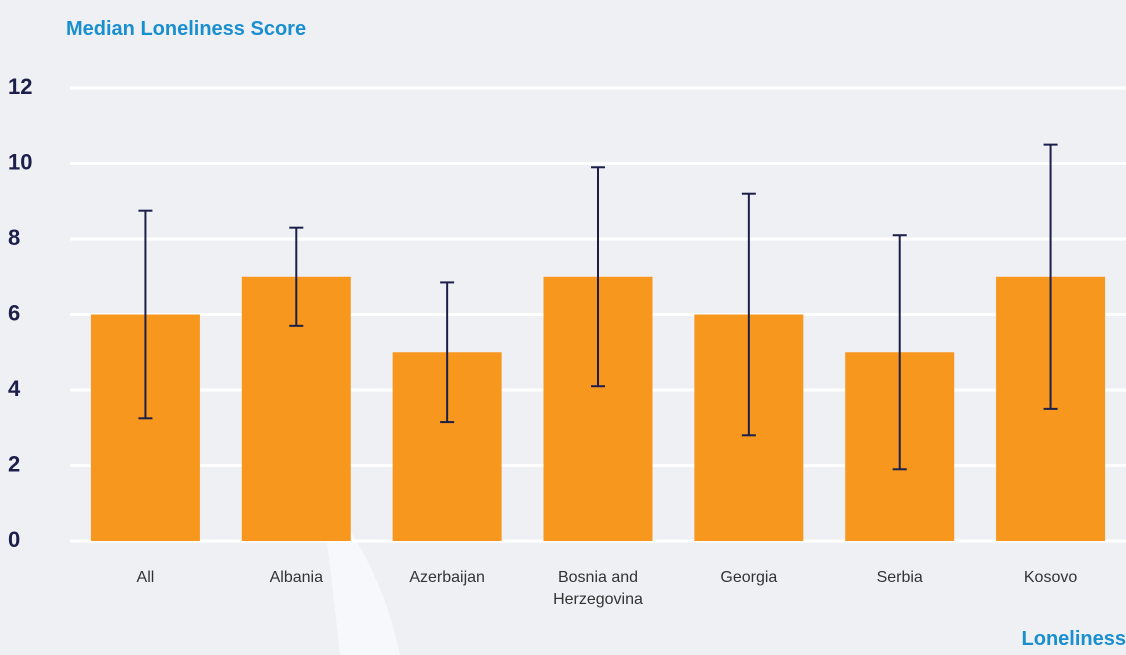  Describe the element at coordinates (14, 237) in the screenshot. I see `y-tick-label: 8` at that location.